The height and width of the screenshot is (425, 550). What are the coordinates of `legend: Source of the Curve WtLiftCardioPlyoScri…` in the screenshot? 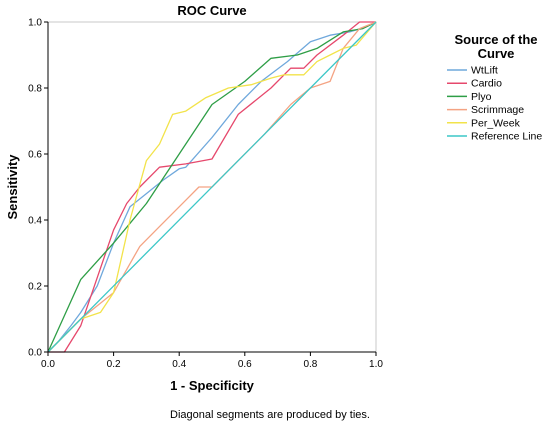 It's located at (494, 87).